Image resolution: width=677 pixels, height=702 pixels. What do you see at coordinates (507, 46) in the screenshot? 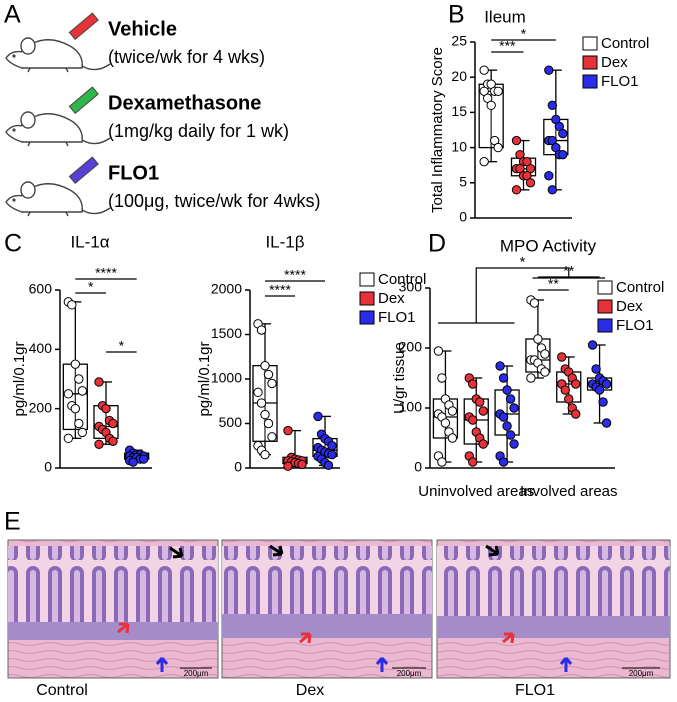
I see `significance-label: ***` at bounding box center [507, 46].